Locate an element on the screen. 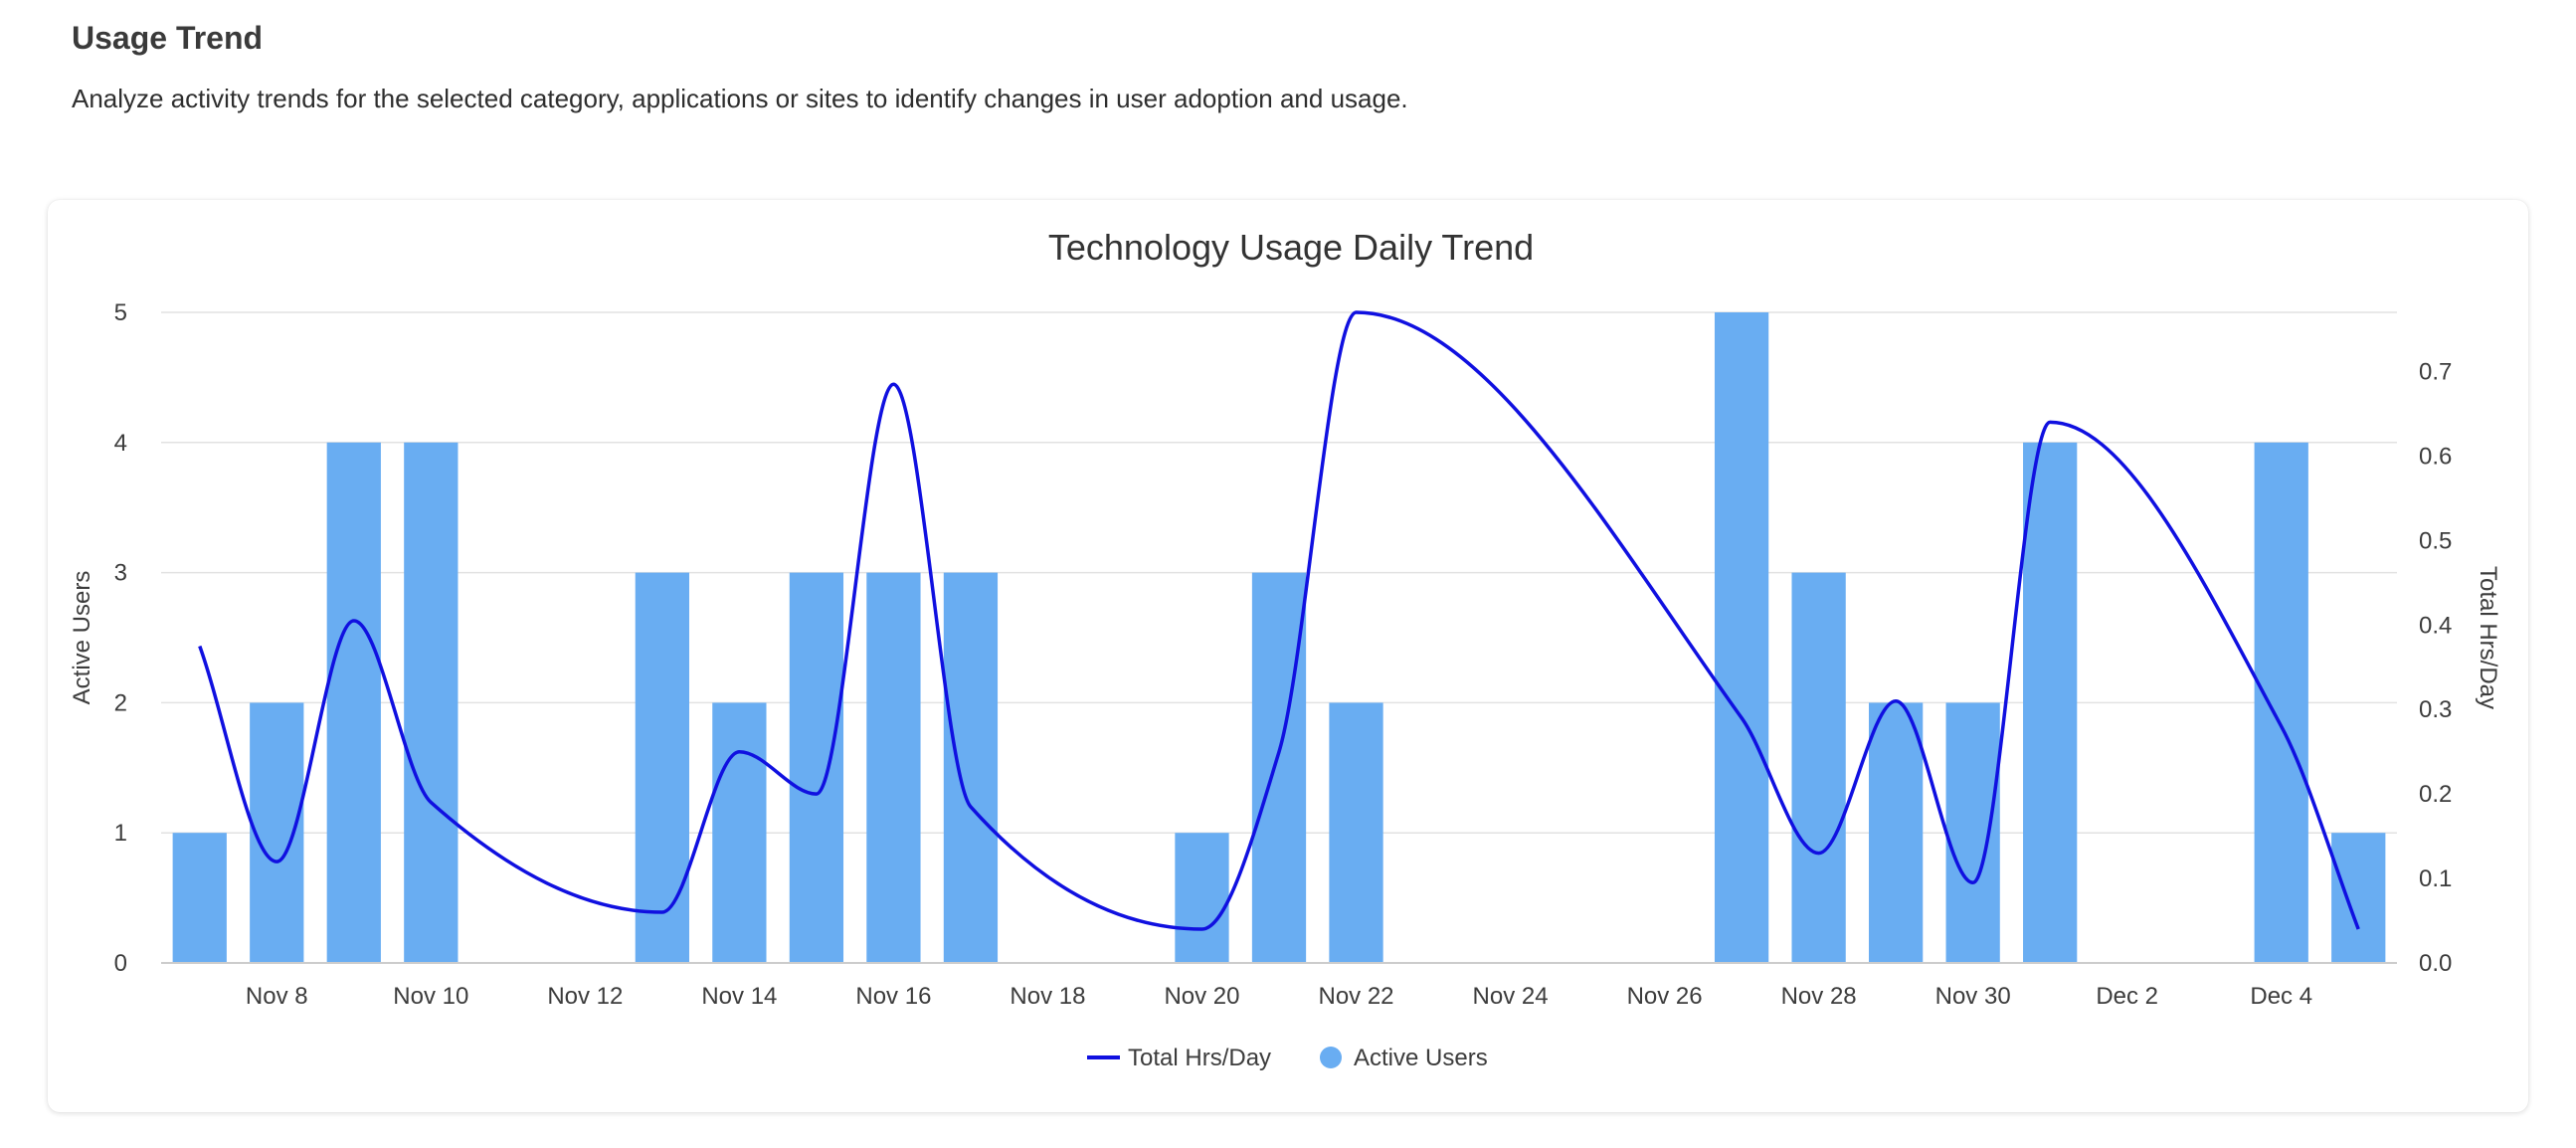 This screenshot has width=2576, height=1148. legend-swatch-active-users is located at coordinates (1331, 1058).